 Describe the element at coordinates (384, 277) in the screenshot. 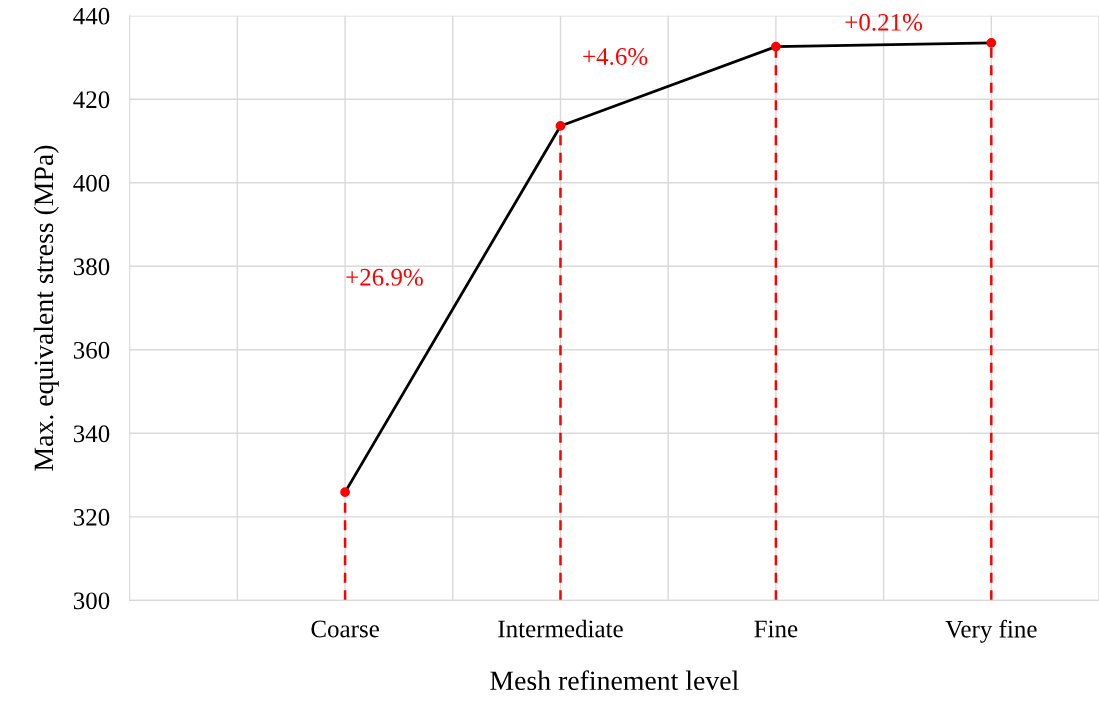

I see `annotation: +26.9%` at that location.